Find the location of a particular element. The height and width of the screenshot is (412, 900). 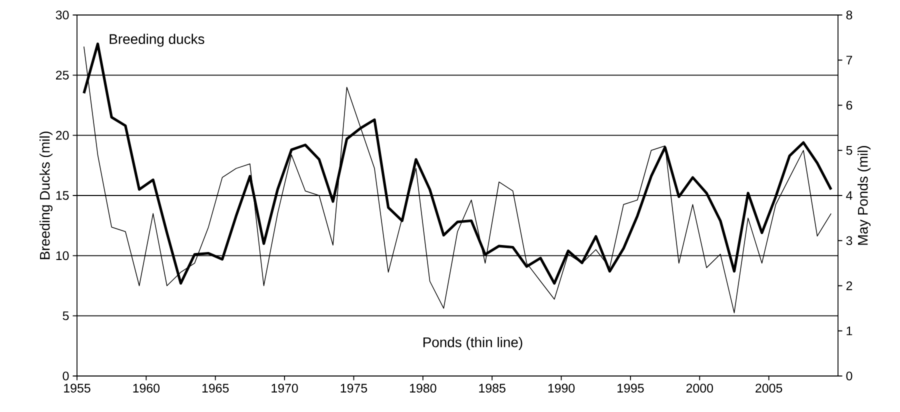

y-tick-label: 30 is located at coordinates (62, 15).